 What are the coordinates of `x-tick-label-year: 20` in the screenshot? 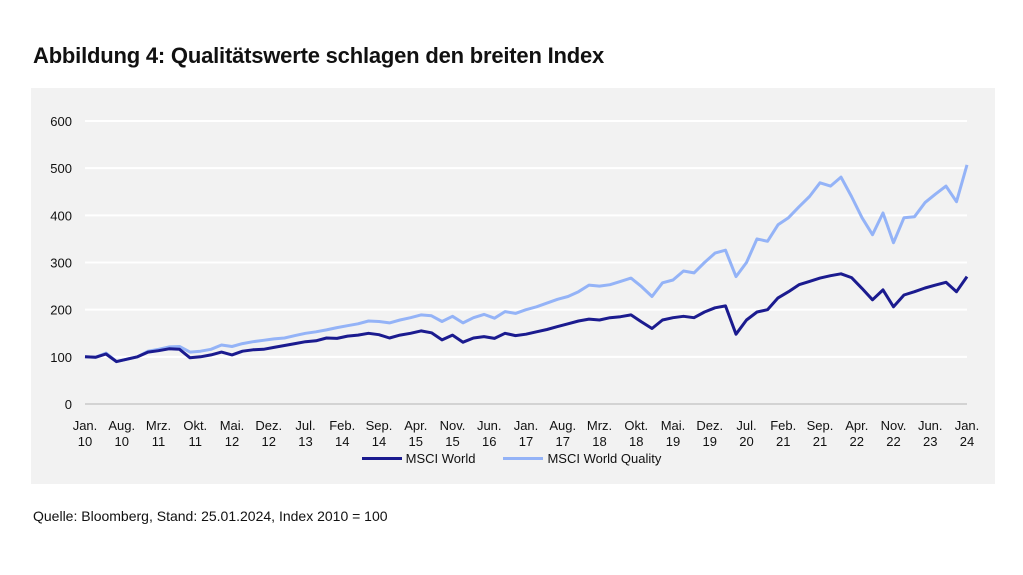 It's located at (746, 441).